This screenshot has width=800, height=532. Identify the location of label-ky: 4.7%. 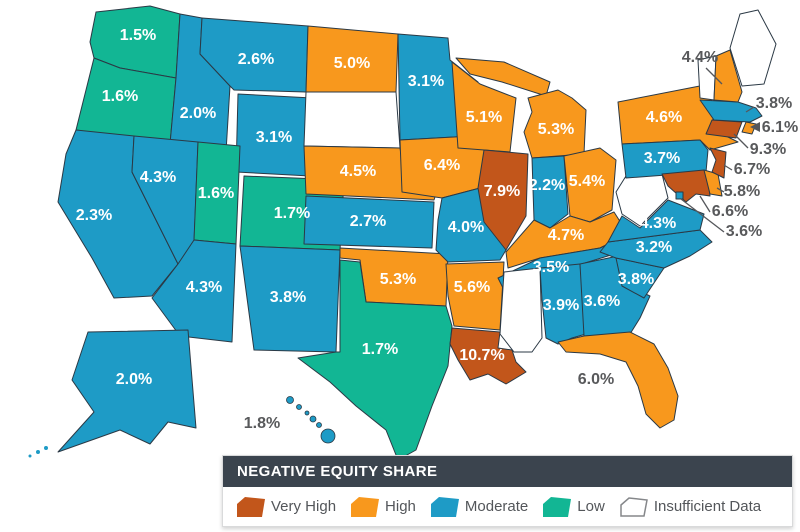
(566, 235).